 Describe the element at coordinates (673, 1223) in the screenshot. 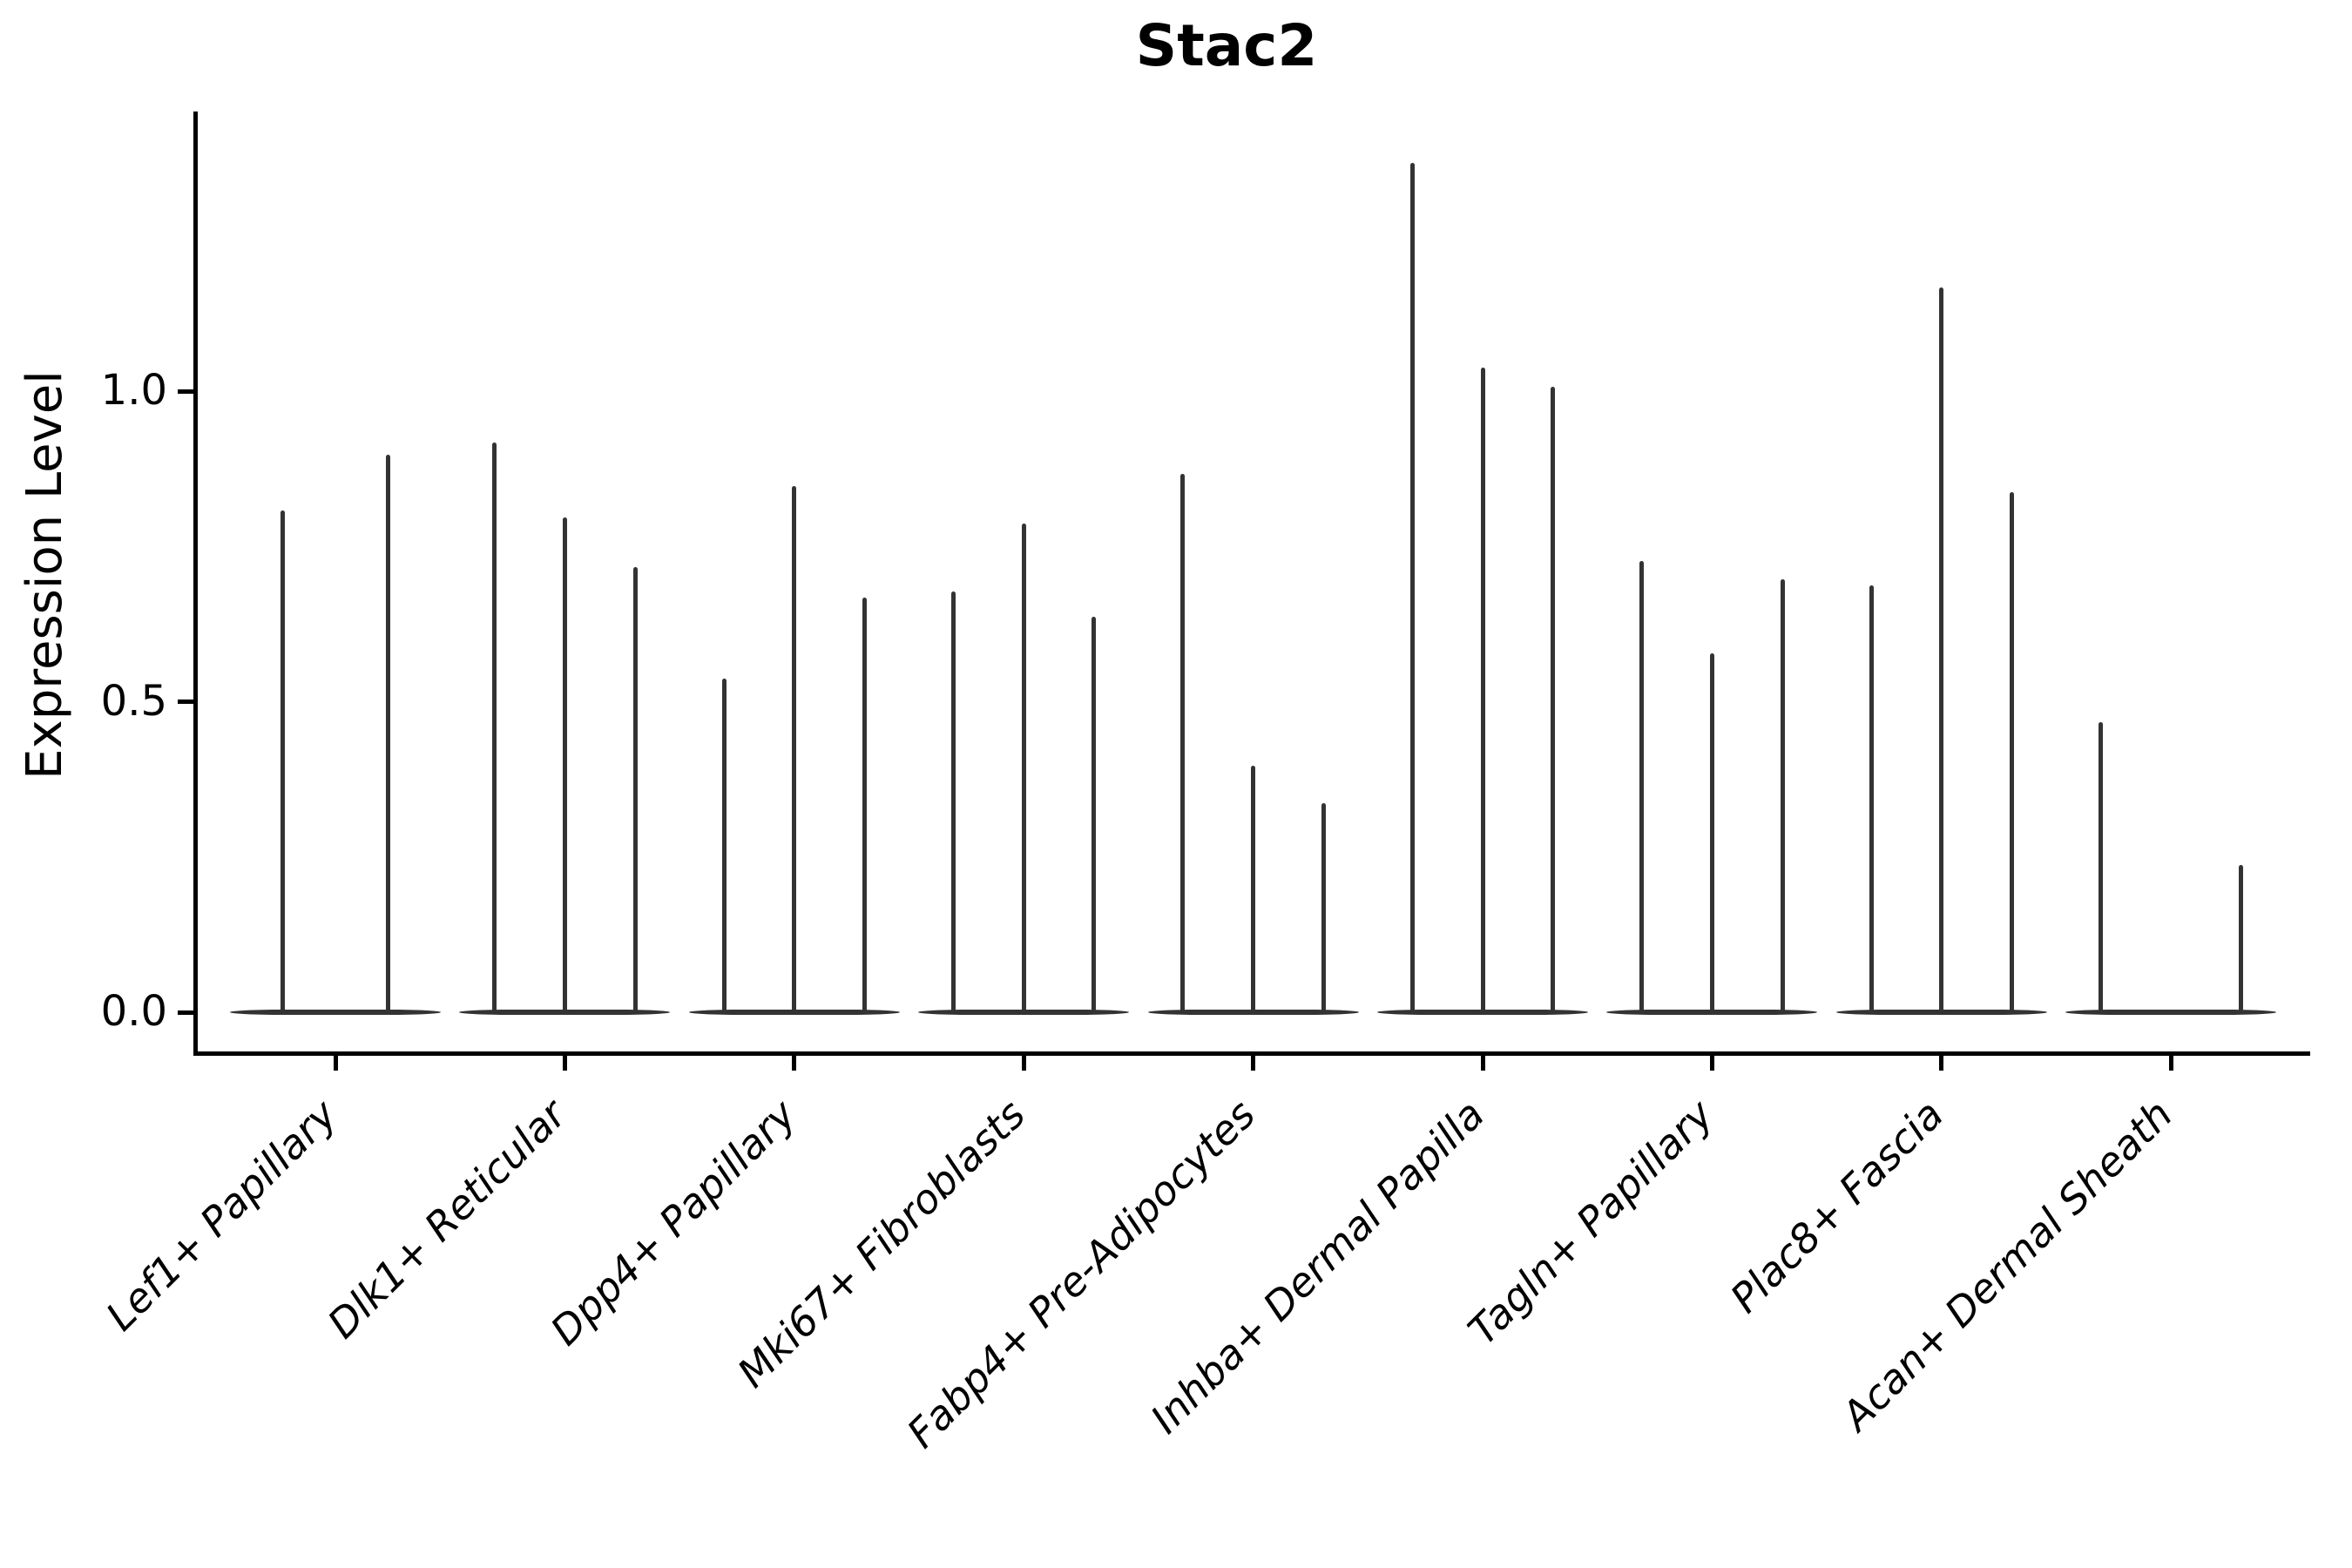

I see `x-tick-label: Dpp4+ Papillary` at that location.